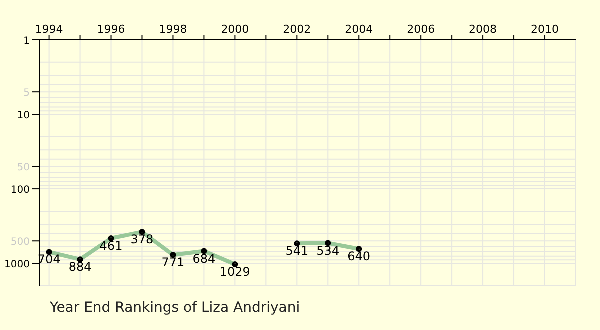 This screenshot has width=600, height=330. Describe the element at coordinates (80, 267) in the screenshot. I see `data-label: 884` at that location.